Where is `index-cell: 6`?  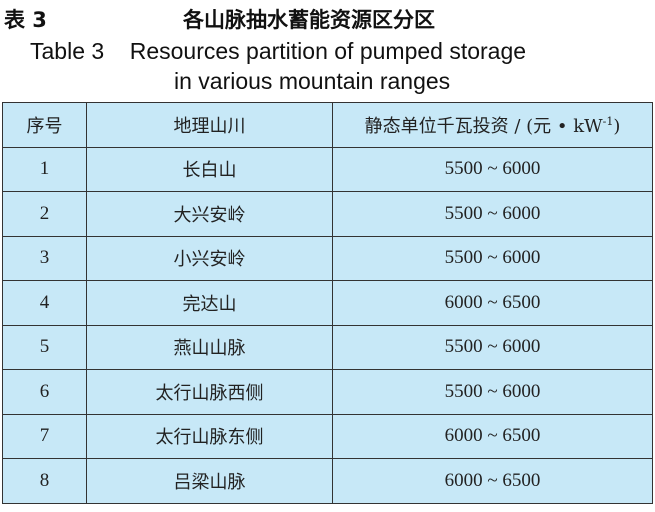 index-cell: 6 is located at coordinates (44, 392).